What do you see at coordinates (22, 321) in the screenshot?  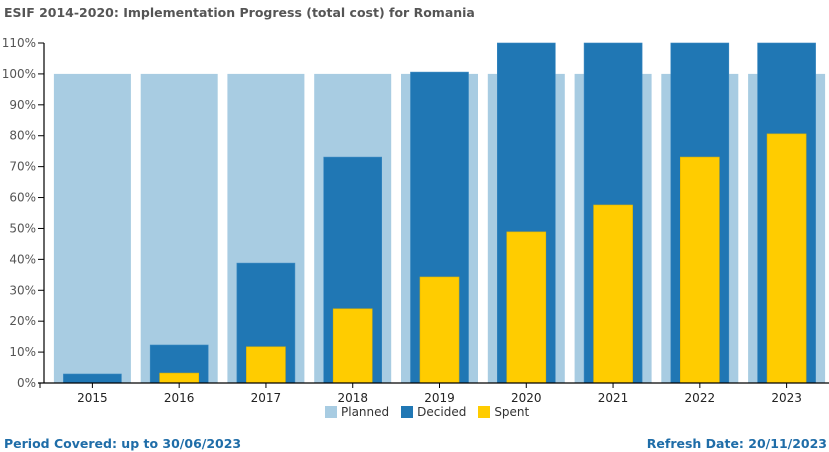 I see `y-tick-label: 20%` at bounding box center [22, 321].